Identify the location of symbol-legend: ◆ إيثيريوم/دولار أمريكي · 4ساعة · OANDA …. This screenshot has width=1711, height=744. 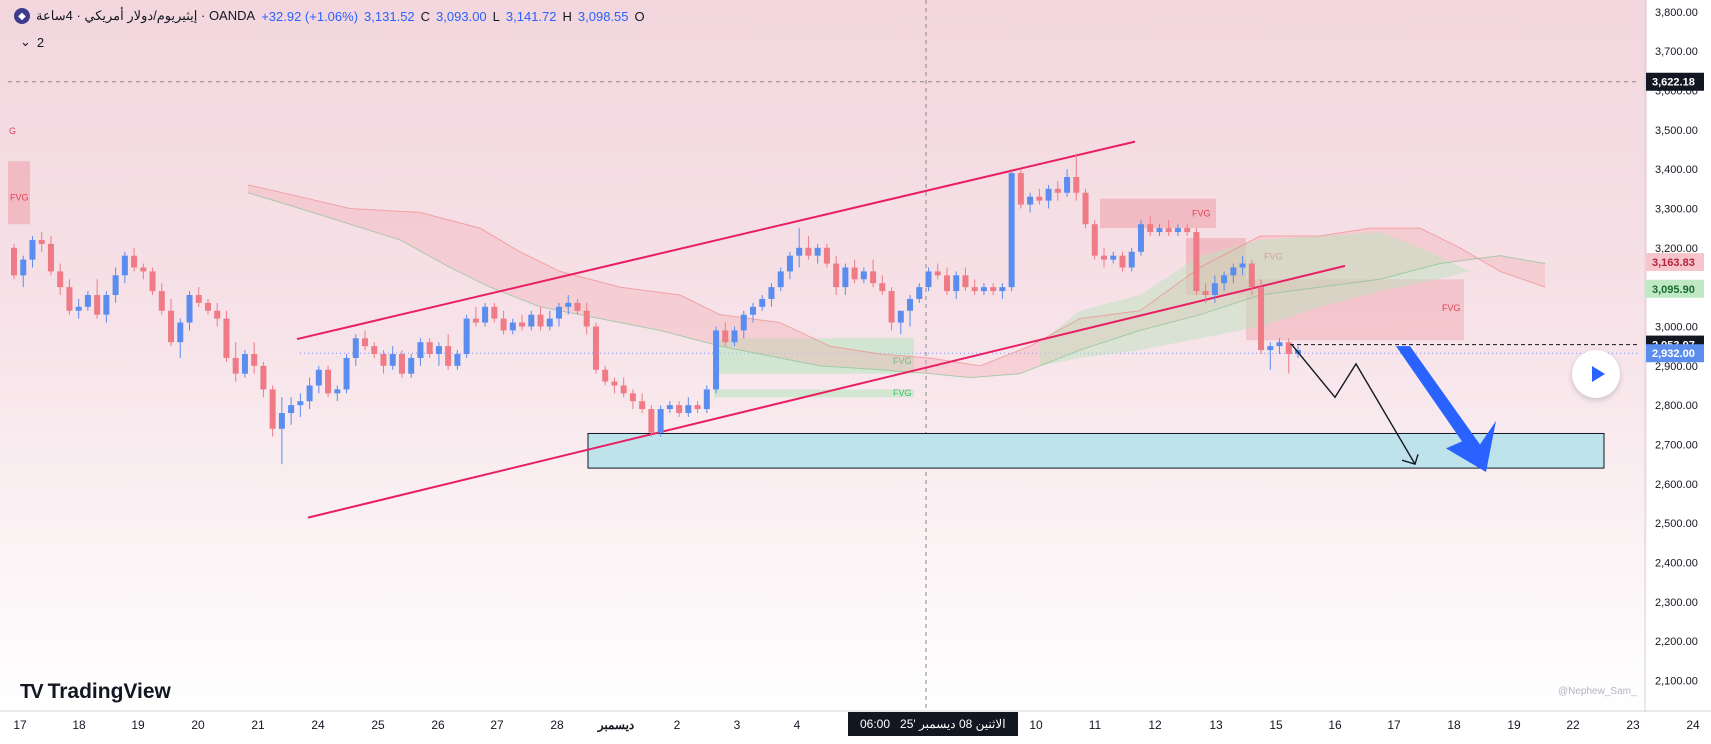
(329, 16).